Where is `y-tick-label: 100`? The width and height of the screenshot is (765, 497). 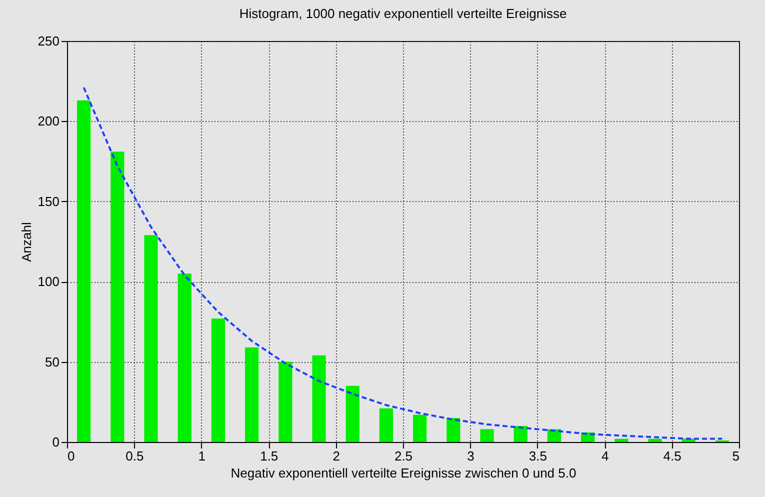
y-tick-label: 100 is located at coordinates (49, 282).